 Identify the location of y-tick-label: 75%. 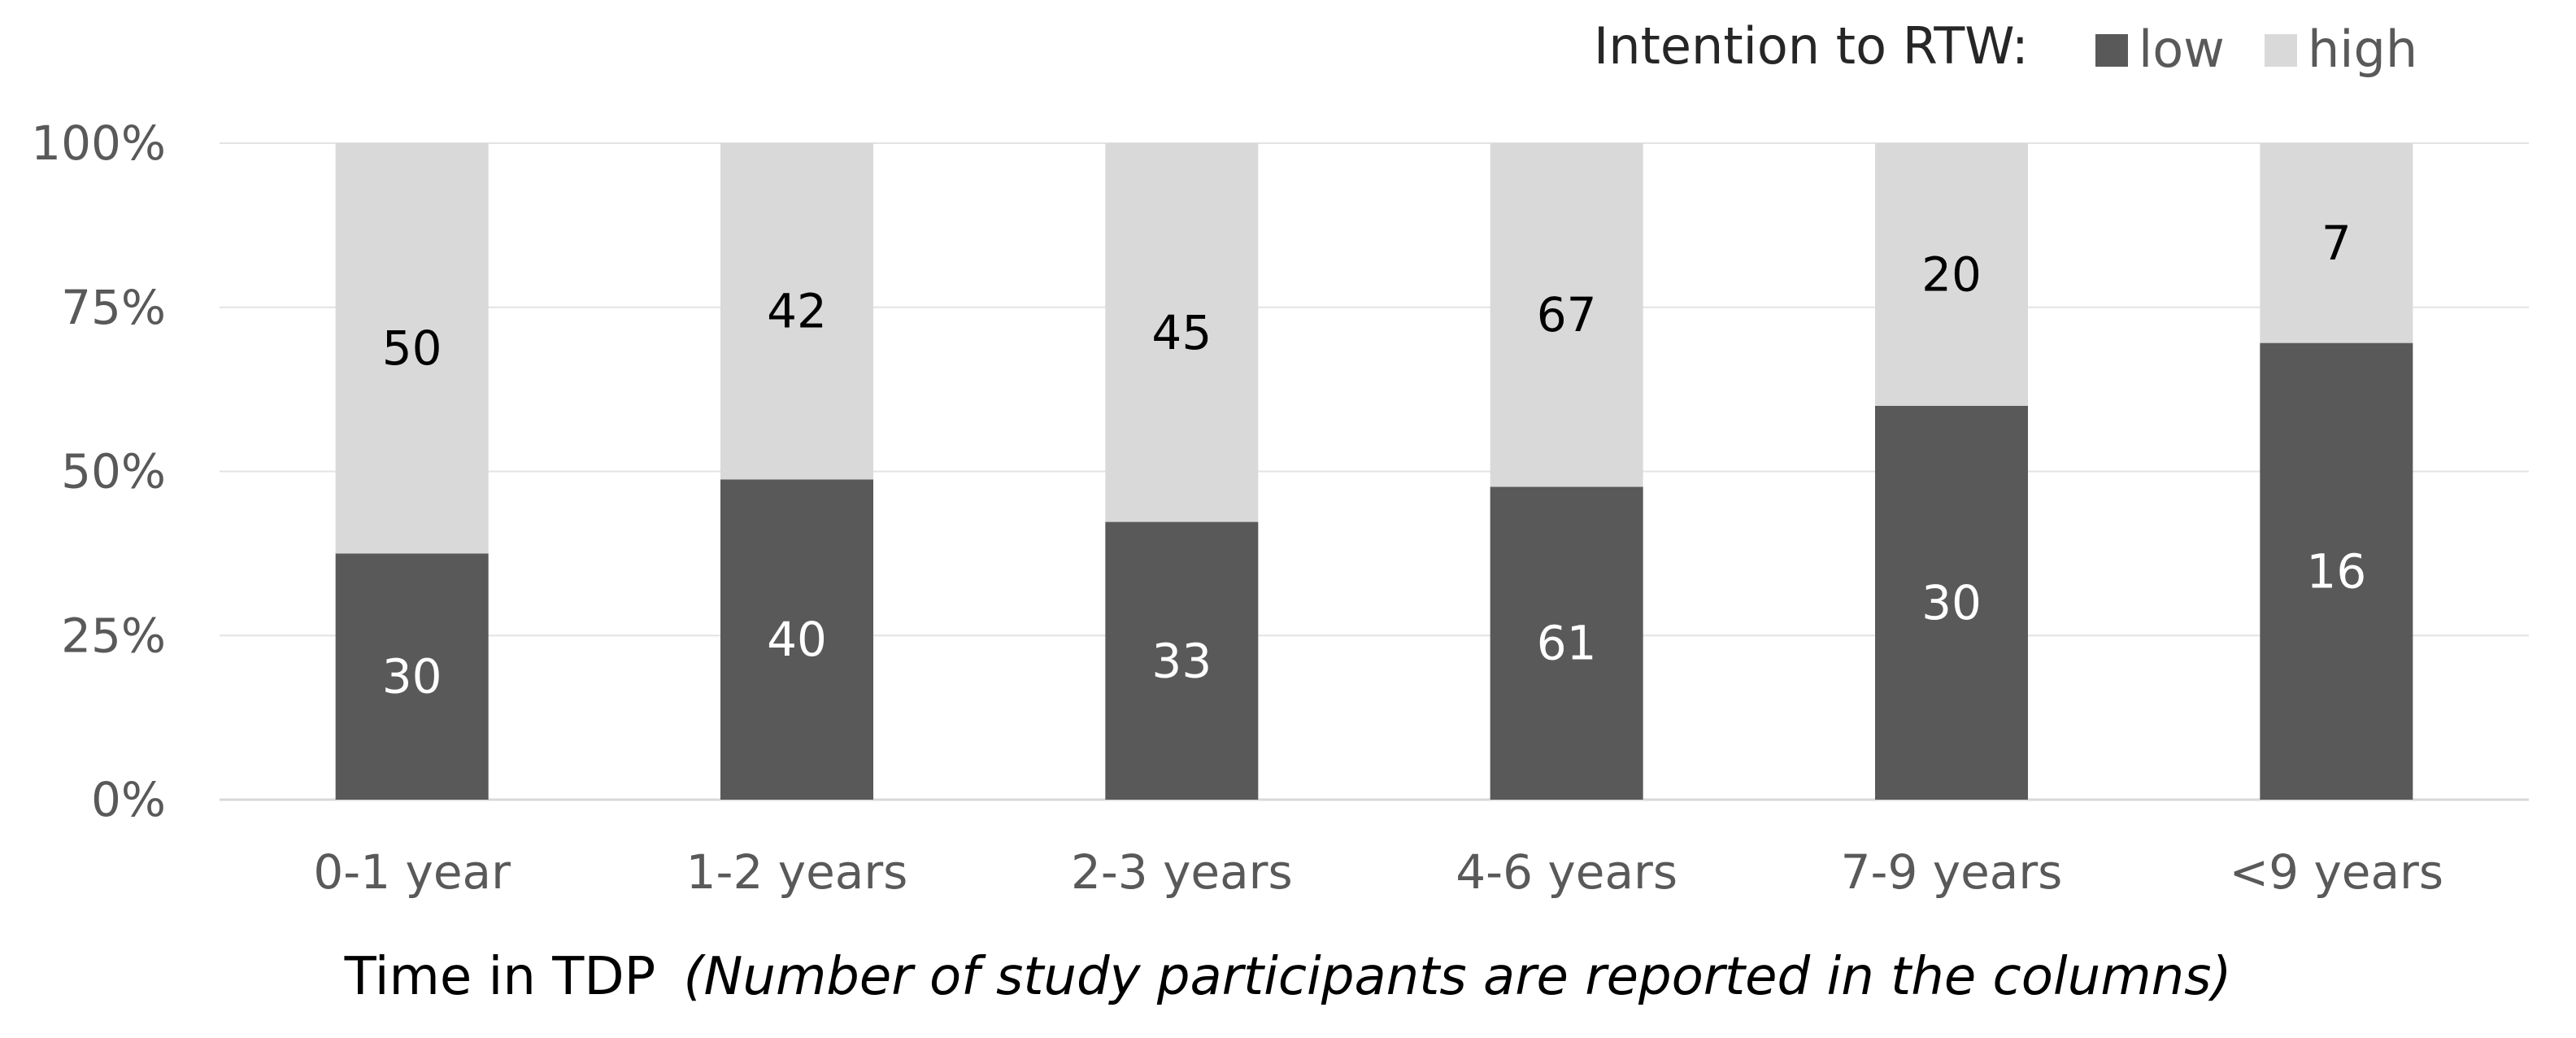
(114, 307).